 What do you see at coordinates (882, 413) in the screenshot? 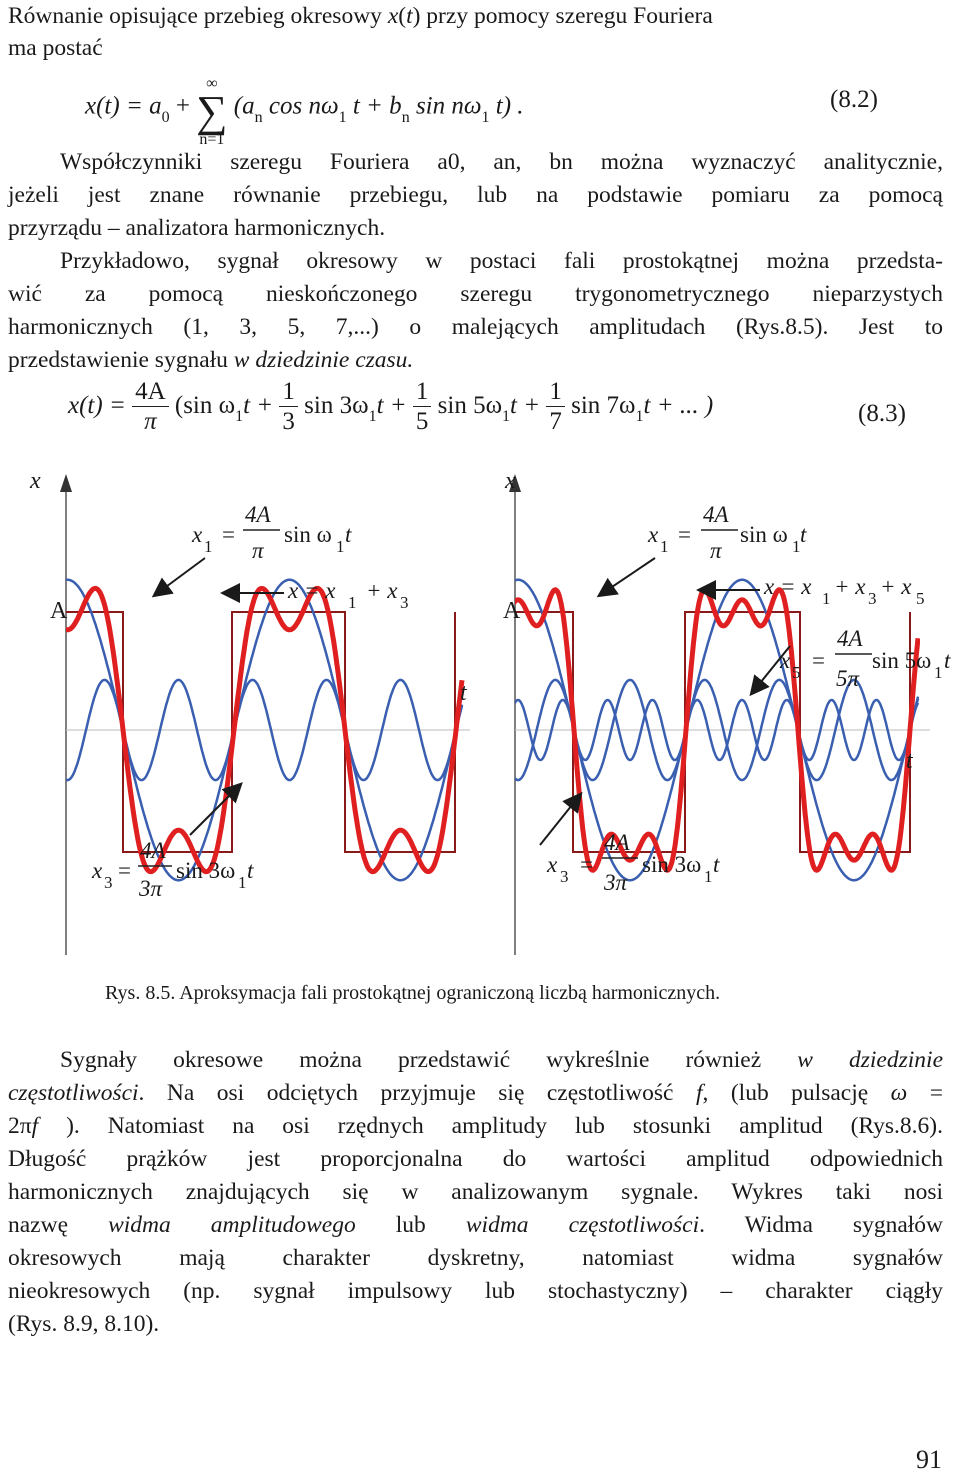
I see `equation-number-8-3: (8.3)` at bounding box center [882, 413].